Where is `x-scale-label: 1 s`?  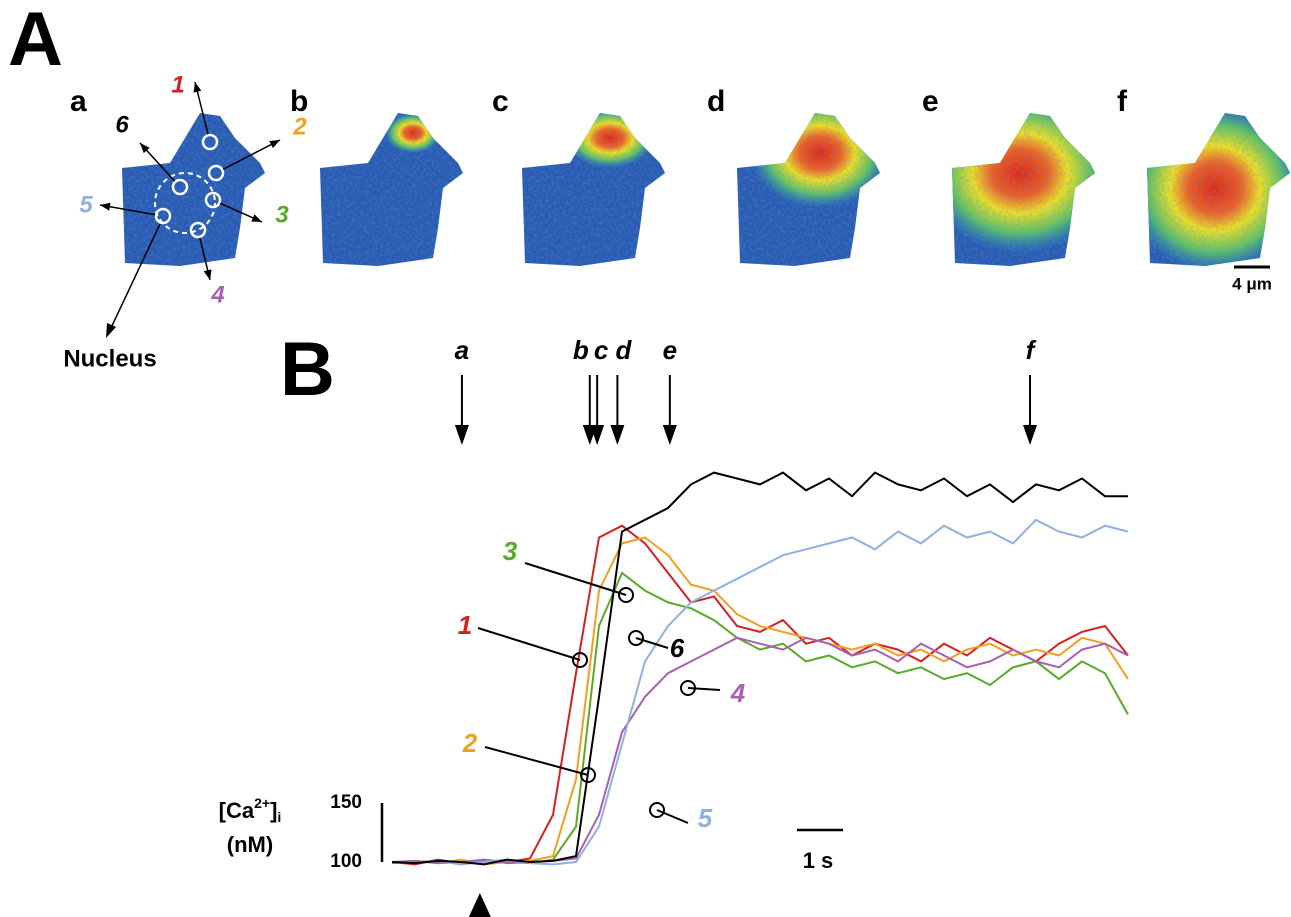 x-scale-label: 1 s is located at coordinates (818, 860).